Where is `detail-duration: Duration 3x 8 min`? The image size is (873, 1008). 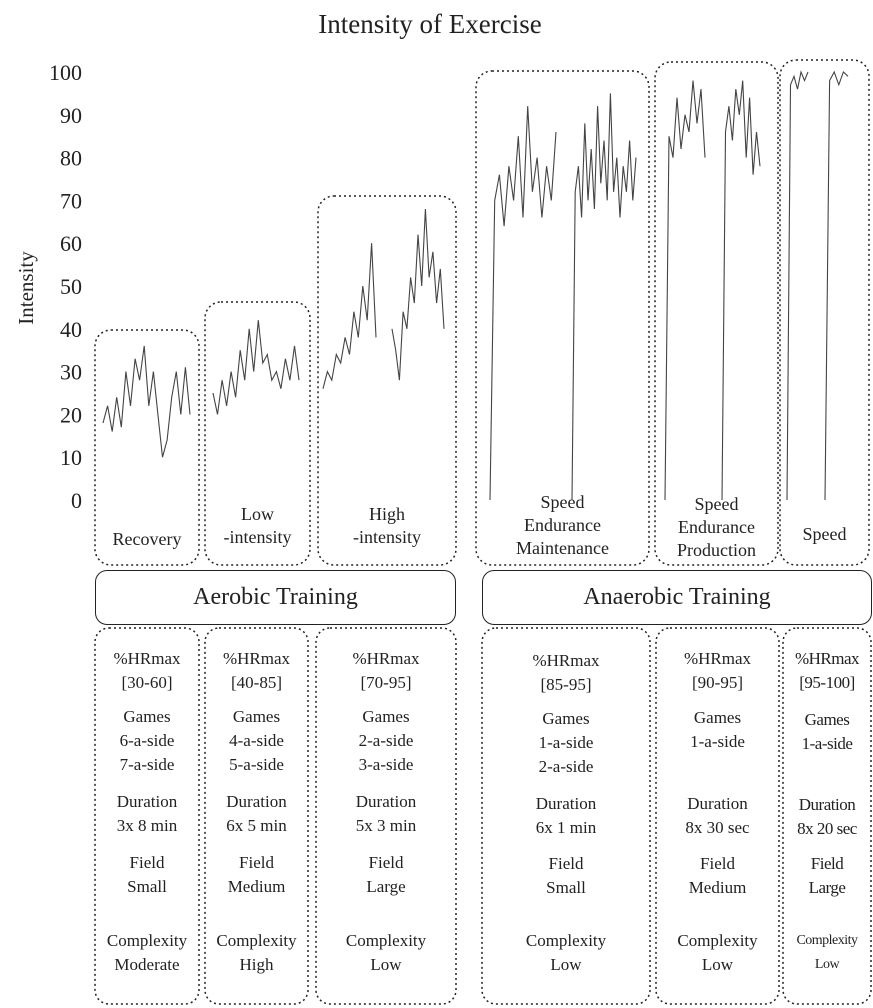 detail-duration: Duration 3x 8 min is located at coordinates (147, 813).